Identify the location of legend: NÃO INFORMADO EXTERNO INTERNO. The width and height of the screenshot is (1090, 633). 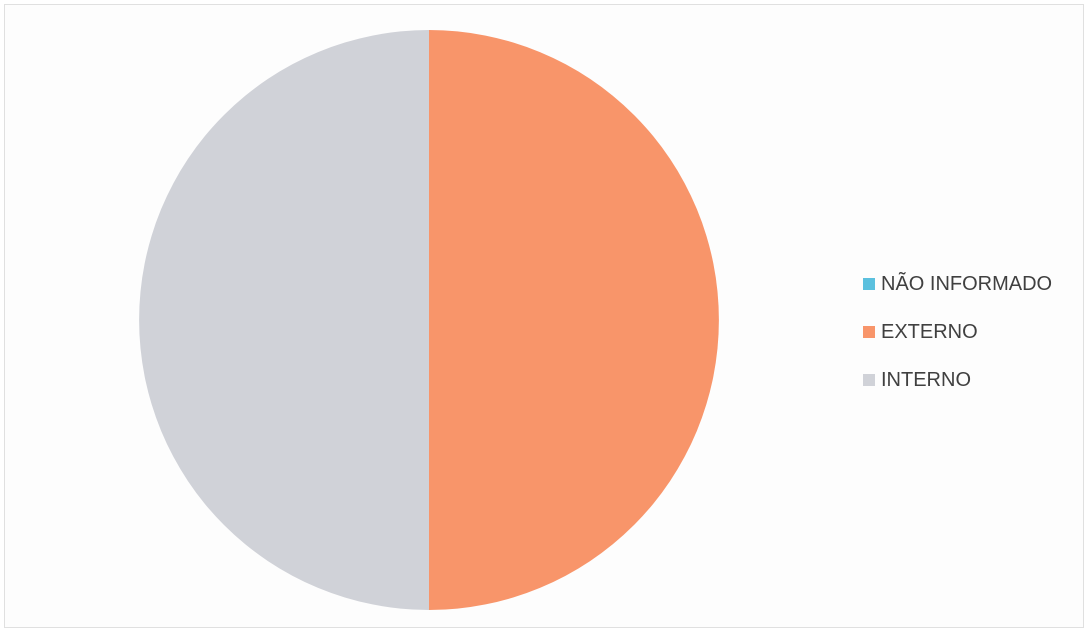
(957, 332).